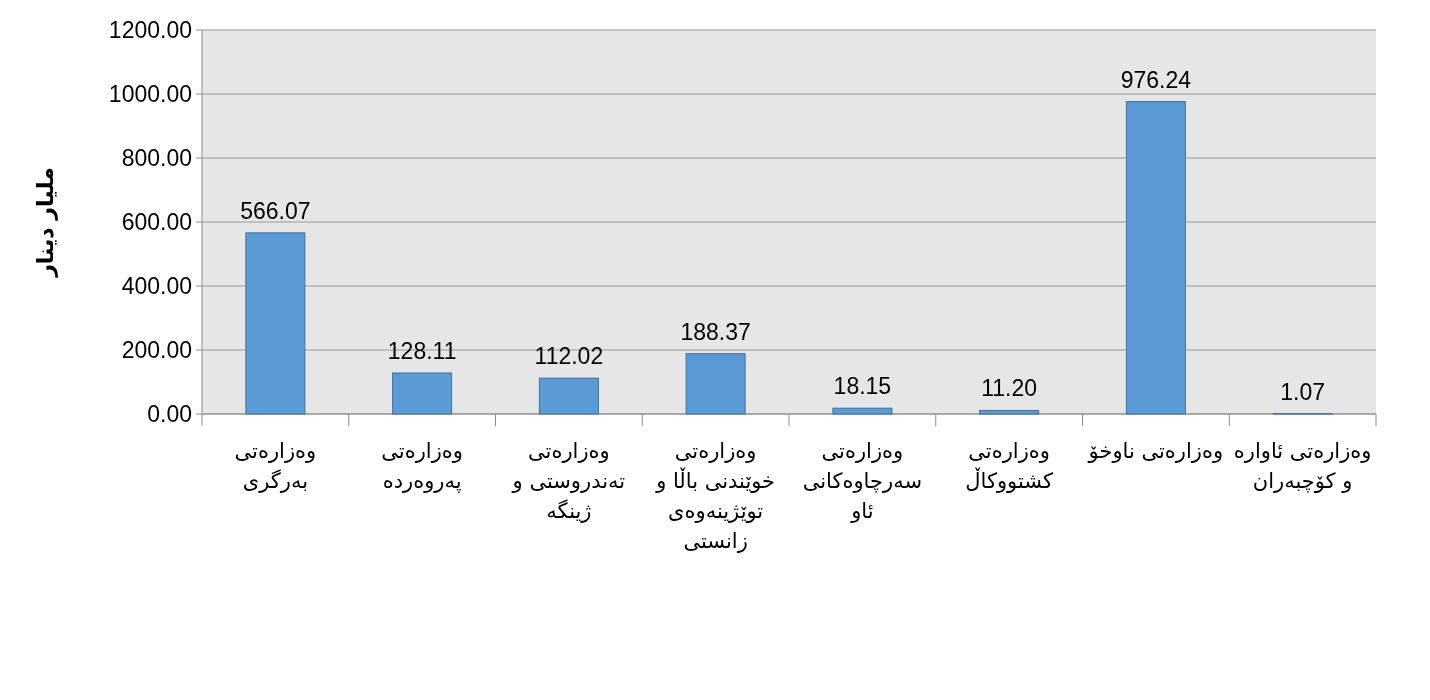 The image size is (1430, 700). What do you see at coordinates (156, 222) in the screenshot?
I see `y-tick-label: 600.00` at bounding box center [156, 222].